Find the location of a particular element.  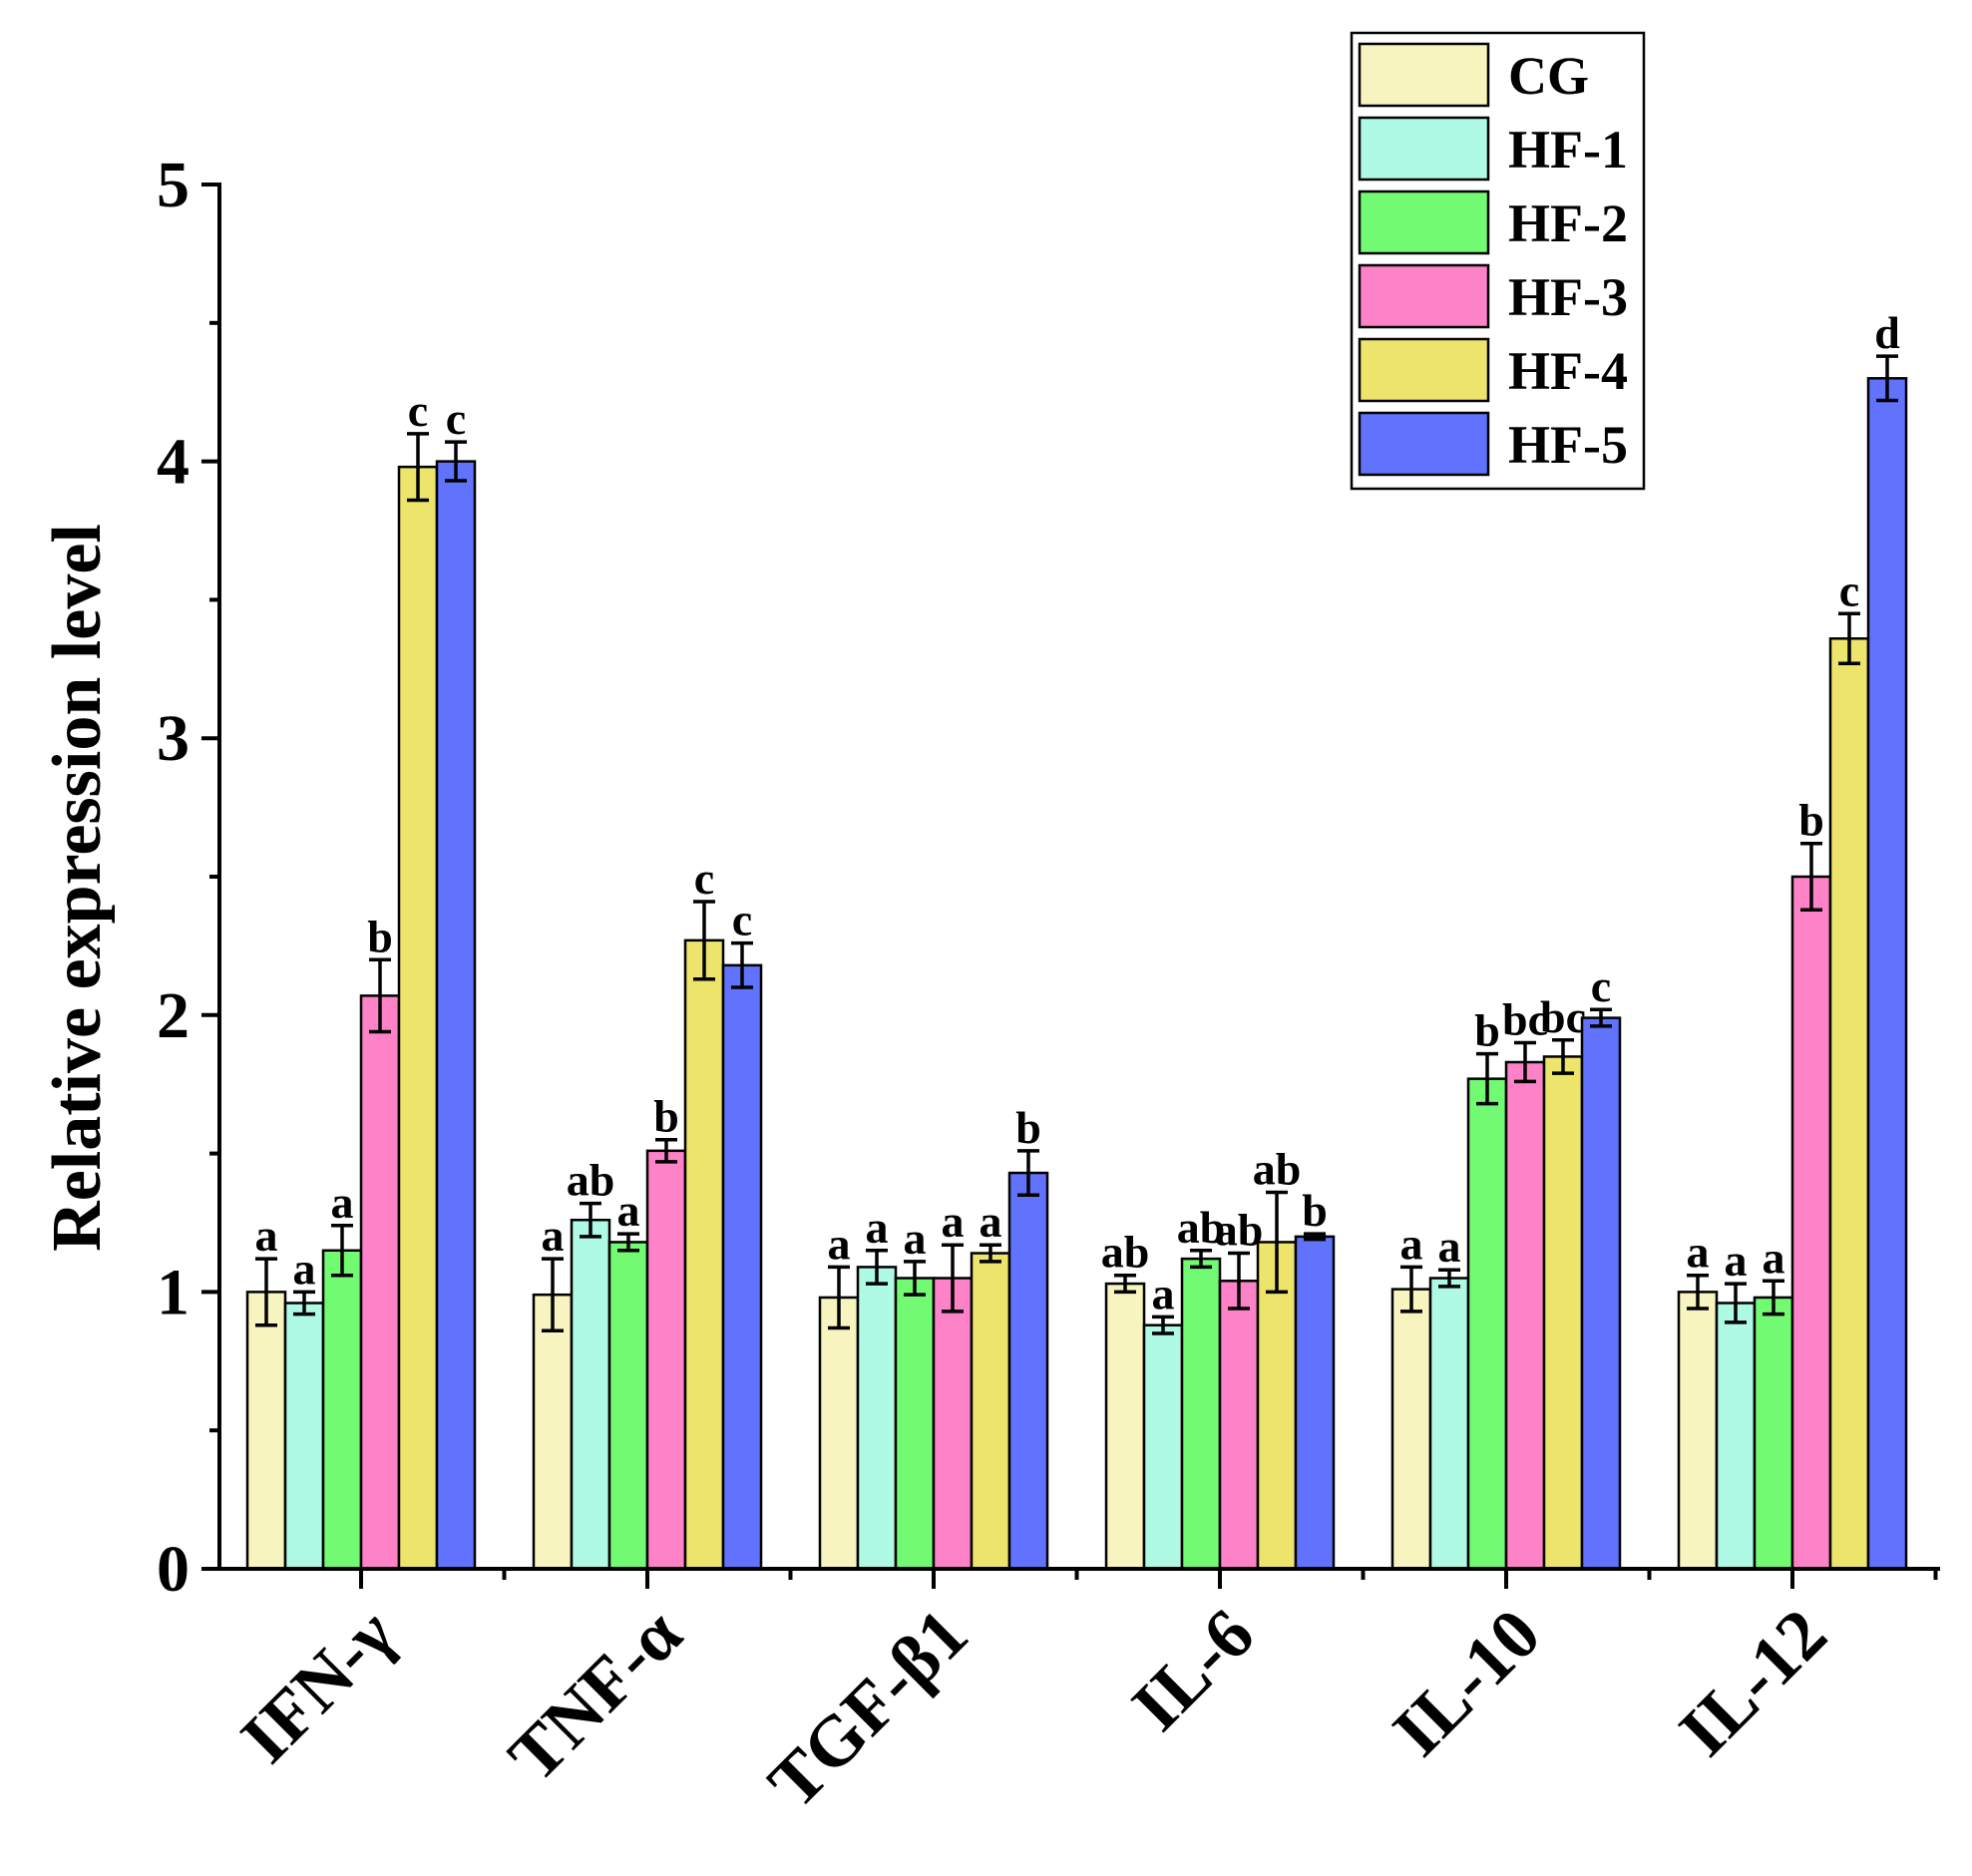

x-category-label: IFN-γ is located at coordinates (317, 1686).